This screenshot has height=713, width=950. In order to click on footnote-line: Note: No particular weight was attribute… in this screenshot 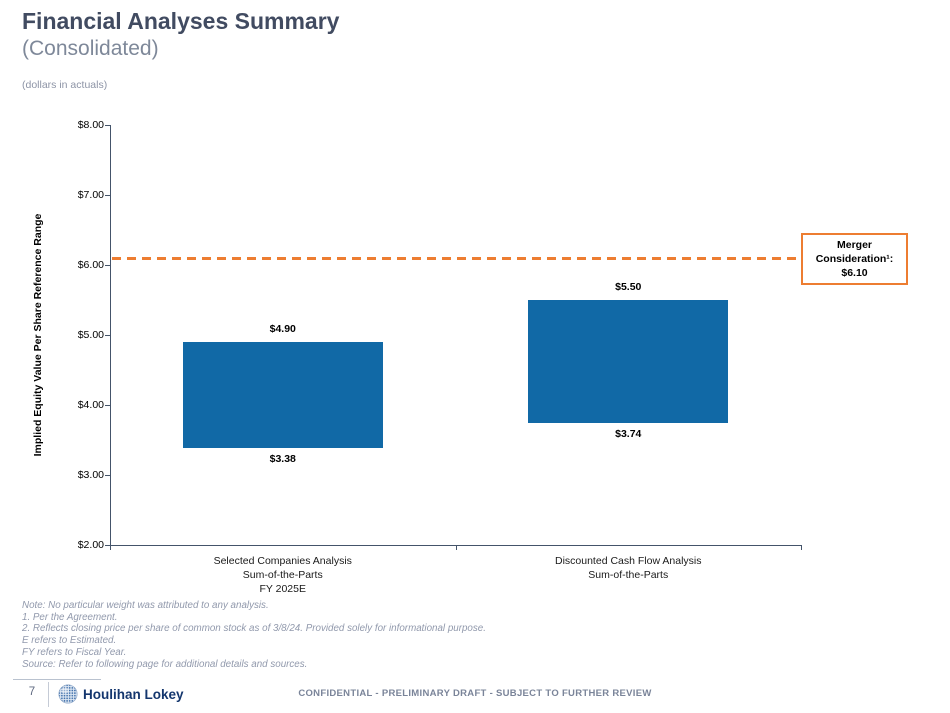, I will do `click(145, 605)`.